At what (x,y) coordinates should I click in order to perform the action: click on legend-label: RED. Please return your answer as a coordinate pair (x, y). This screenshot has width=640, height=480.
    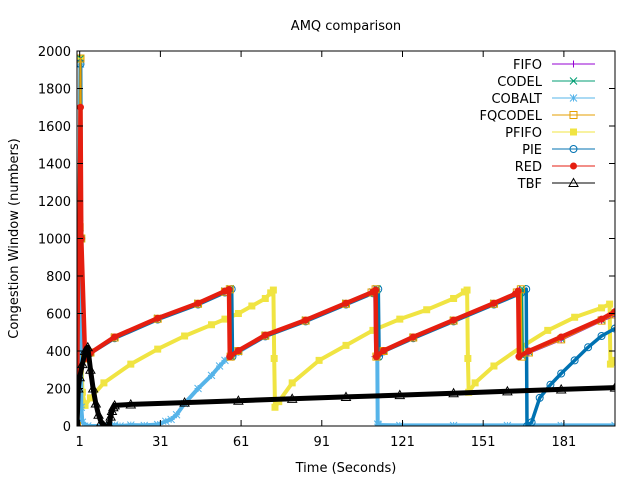
    Looking at the image, I should click on (528, 167).